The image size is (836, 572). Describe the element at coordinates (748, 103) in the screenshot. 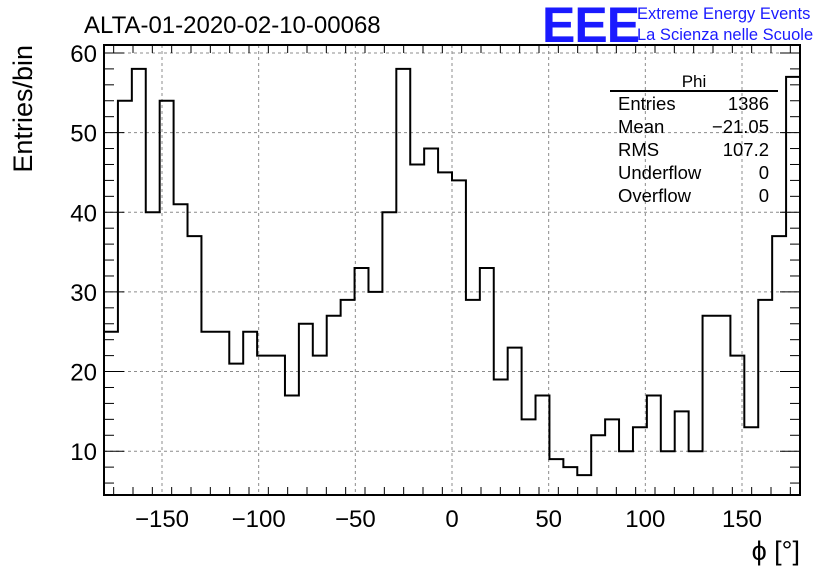

I see `stats-value: 1386` at that location.